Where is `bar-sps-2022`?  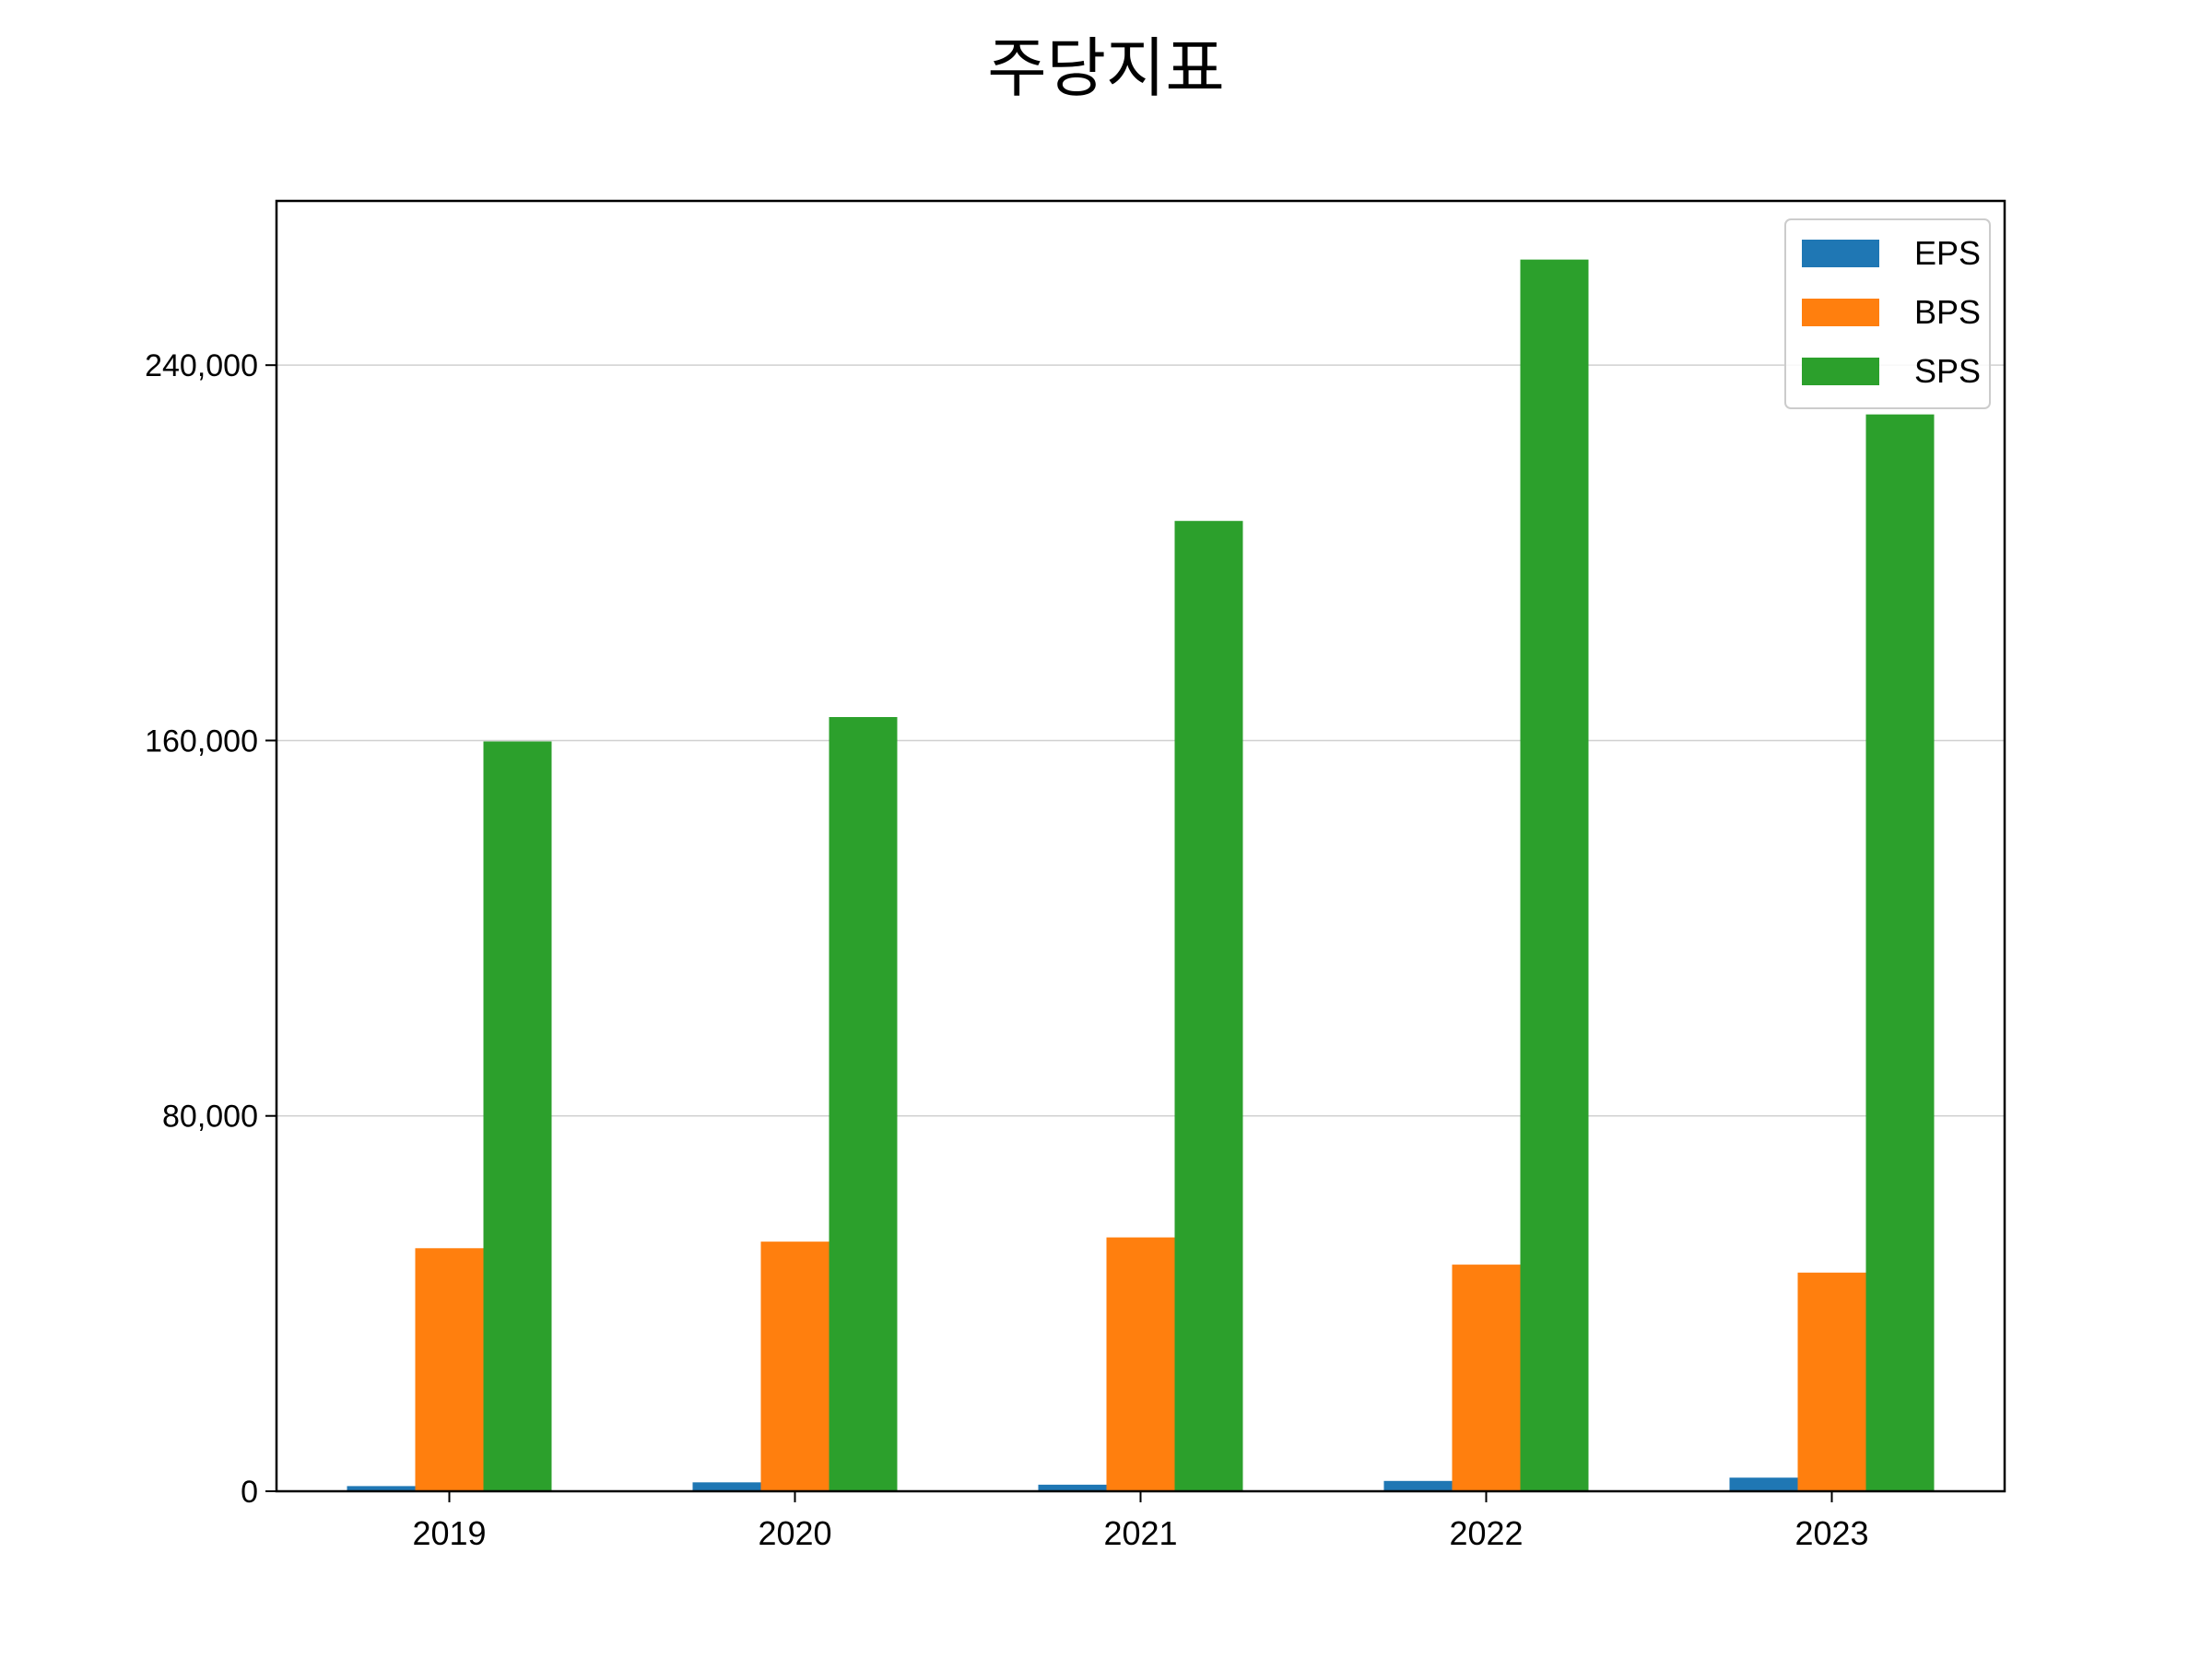 bar-sps-2022 is located at coordinates (1554, 875).